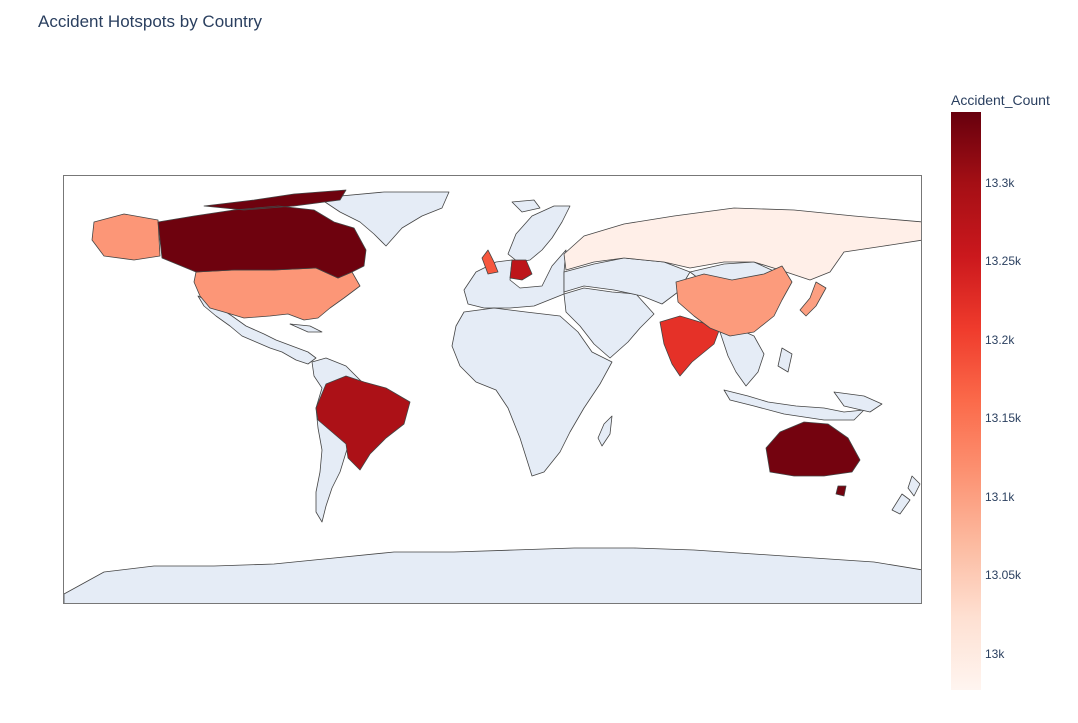  What do you see at coordinates (742, 357) in the screenshot?
I see `land-southeast-asia` at bounding box center [742, 357].